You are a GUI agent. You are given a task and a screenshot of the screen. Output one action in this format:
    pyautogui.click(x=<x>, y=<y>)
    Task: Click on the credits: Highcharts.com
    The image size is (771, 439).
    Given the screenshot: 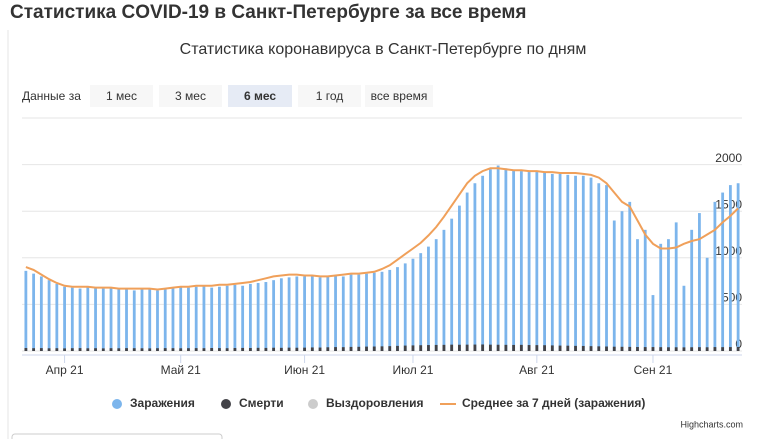 What is the action you would take?
    pyautogui.click(x=711, y=424)
    